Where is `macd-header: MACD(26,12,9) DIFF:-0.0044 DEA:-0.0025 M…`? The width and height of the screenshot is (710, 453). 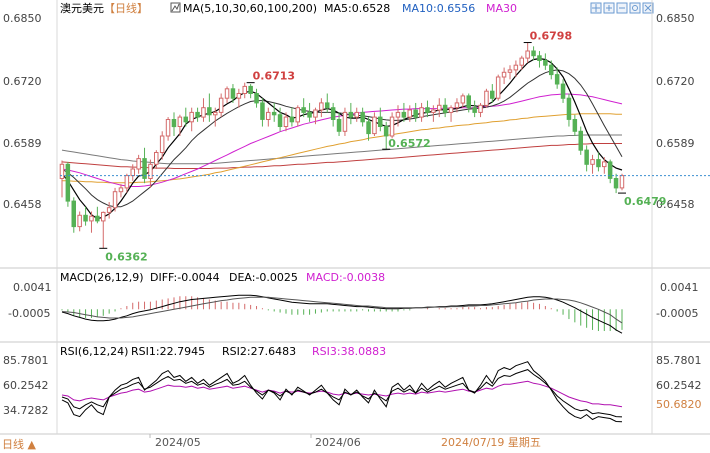
macd-header: MACD(26,12,9) DIFF:-0.0044 DEA:-0.0025 M… is located at coordinates (222, 277).